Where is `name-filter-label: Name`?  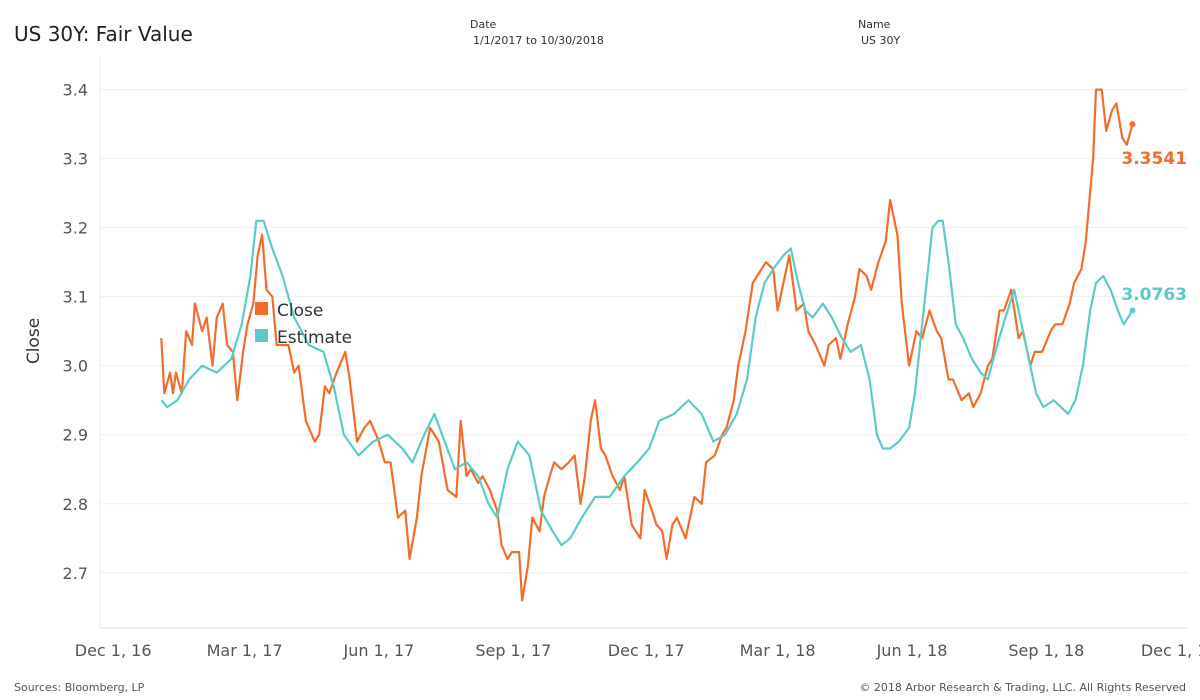 name-filter-label: Name is located at coordinates (874, 24).